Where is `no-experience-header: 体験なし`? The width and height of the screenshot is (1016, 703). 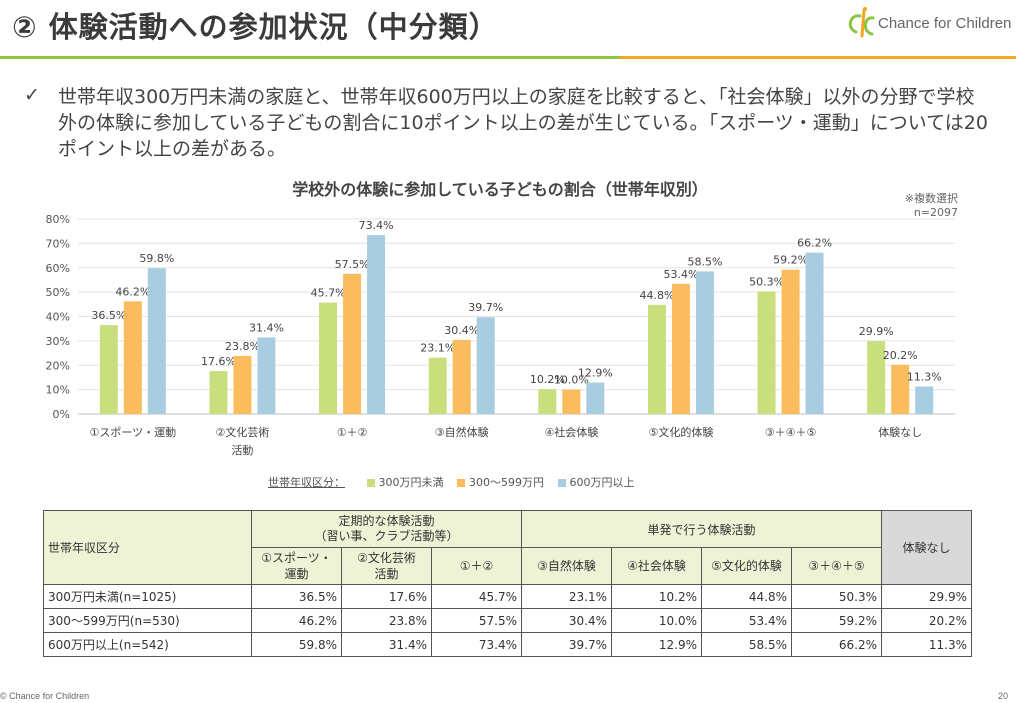
no-experience-header: 体験なし is located at coordinates (926, 547).